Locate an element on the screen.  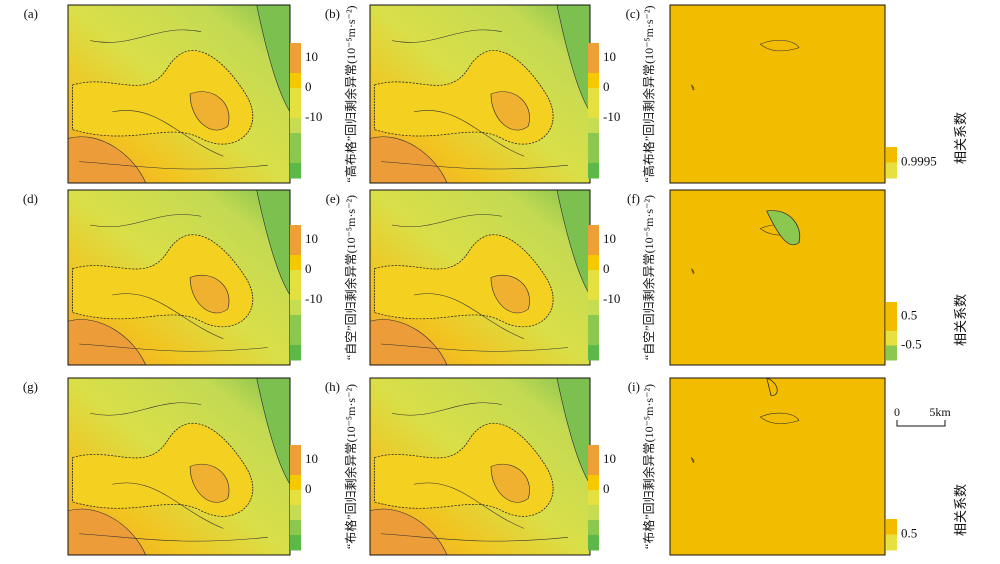
panel-label: (g) is located at coordinates (30, 386).